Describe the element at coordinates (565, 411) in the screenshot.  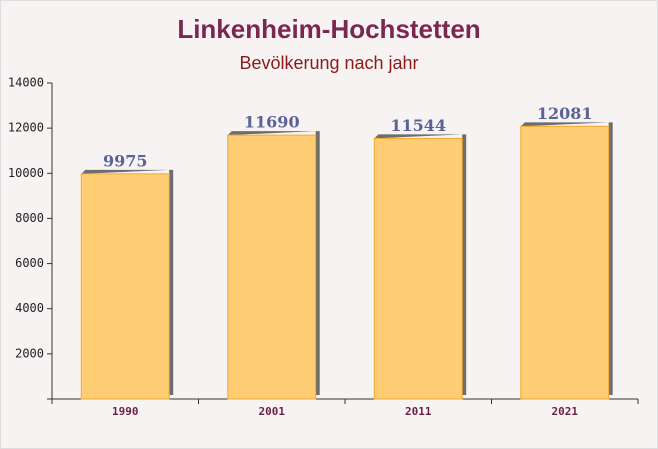
I see `x-tick-label: 2021` at that location.